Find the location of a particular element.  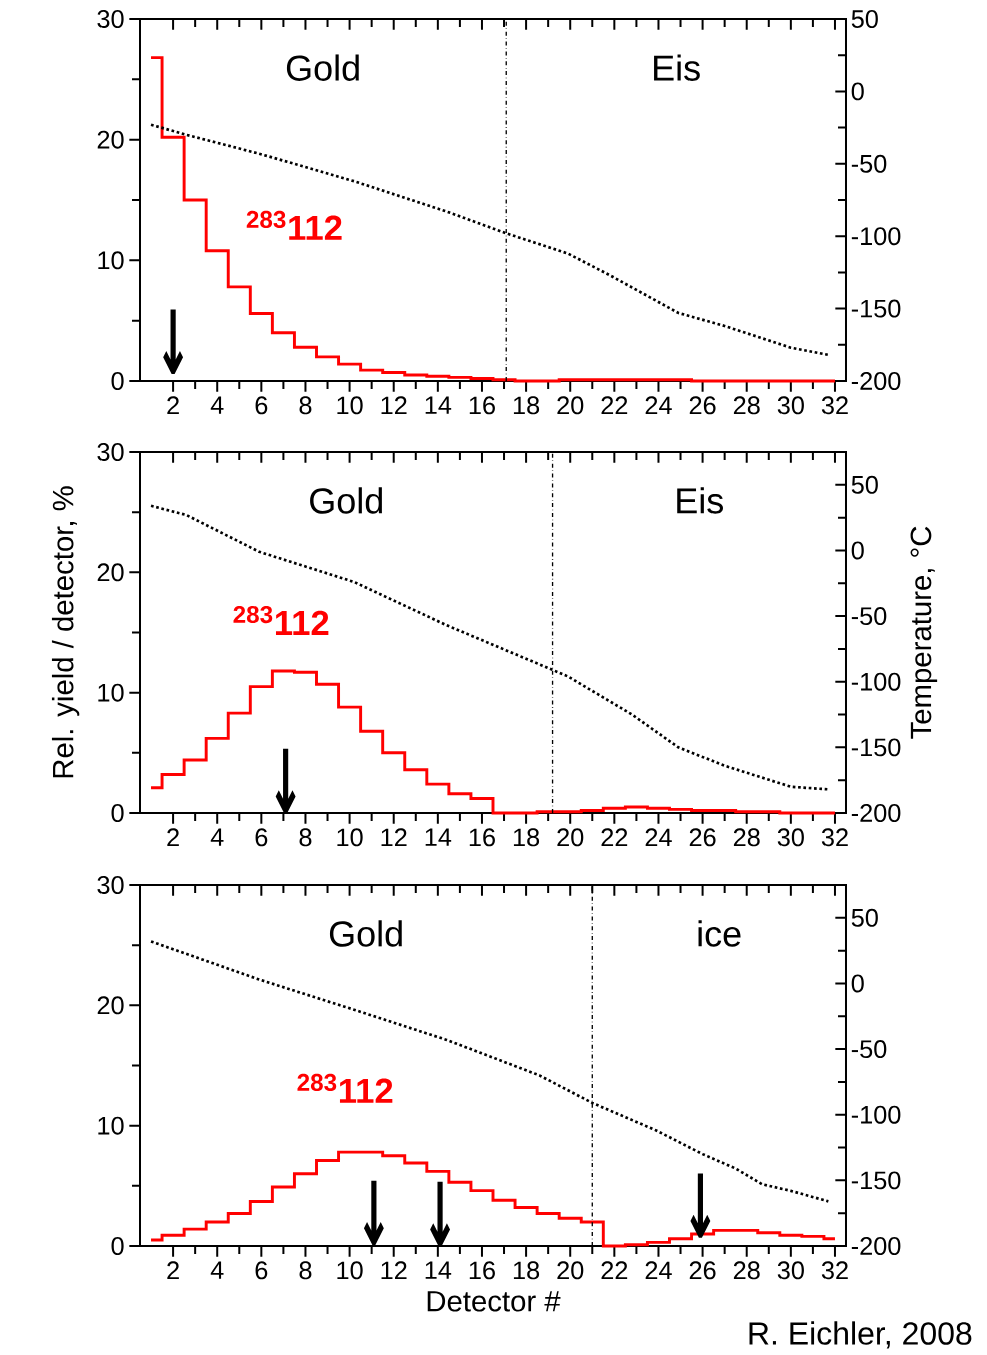

y2-axis-title: Temperature, °C is located at coordinates (924, 632).